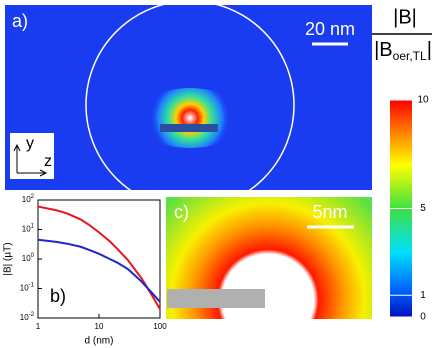  I want to click on colorbar-tick-label: 5, so click(423, 208).